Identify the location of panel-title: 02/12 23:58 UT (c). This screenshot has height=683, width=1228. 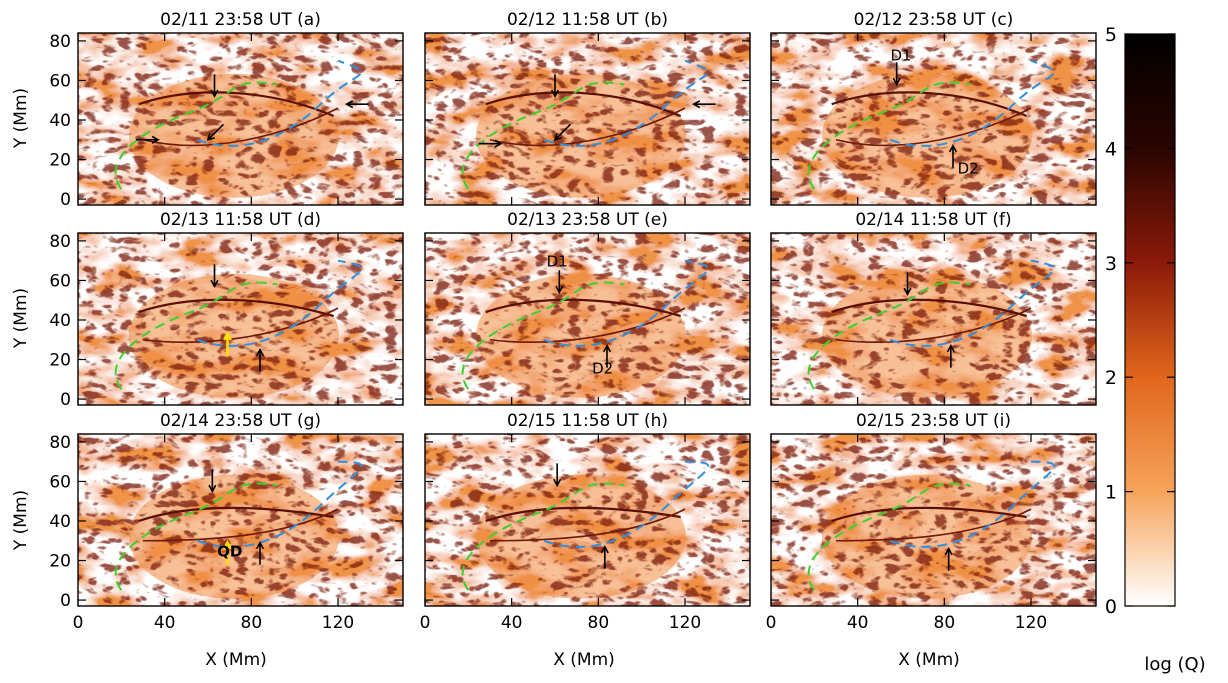
(934, 20).